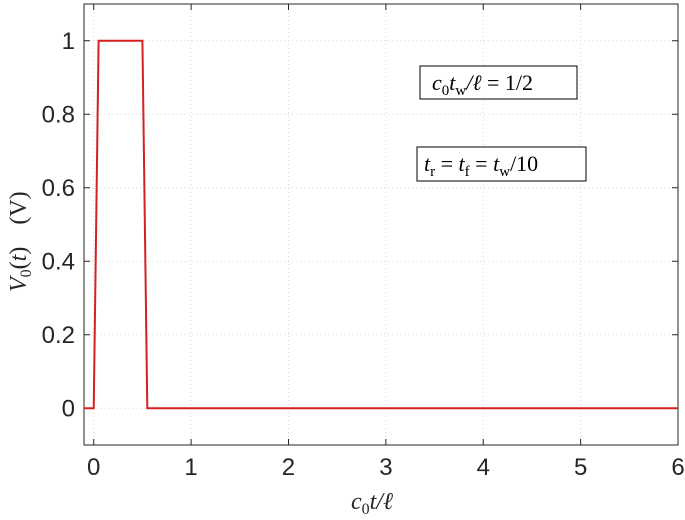 The width and height of the screenshot is (685, 520). What do you see at coordinates (58, 335) in the screenshot?
I see `y-tick-label: 0.2` at bounding box center [58, 335].